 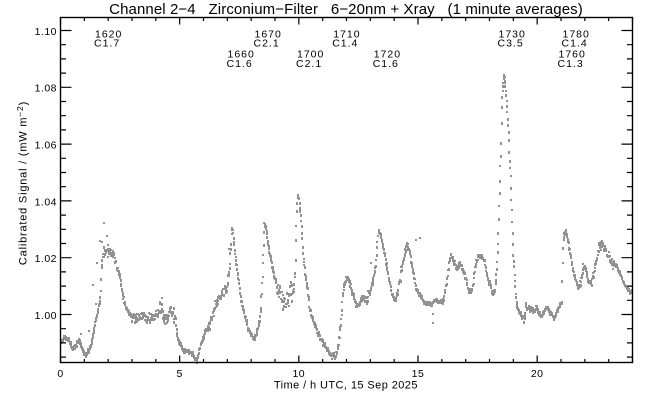 I want to click on svg-text: C1.7, so click(x=107, y=44).